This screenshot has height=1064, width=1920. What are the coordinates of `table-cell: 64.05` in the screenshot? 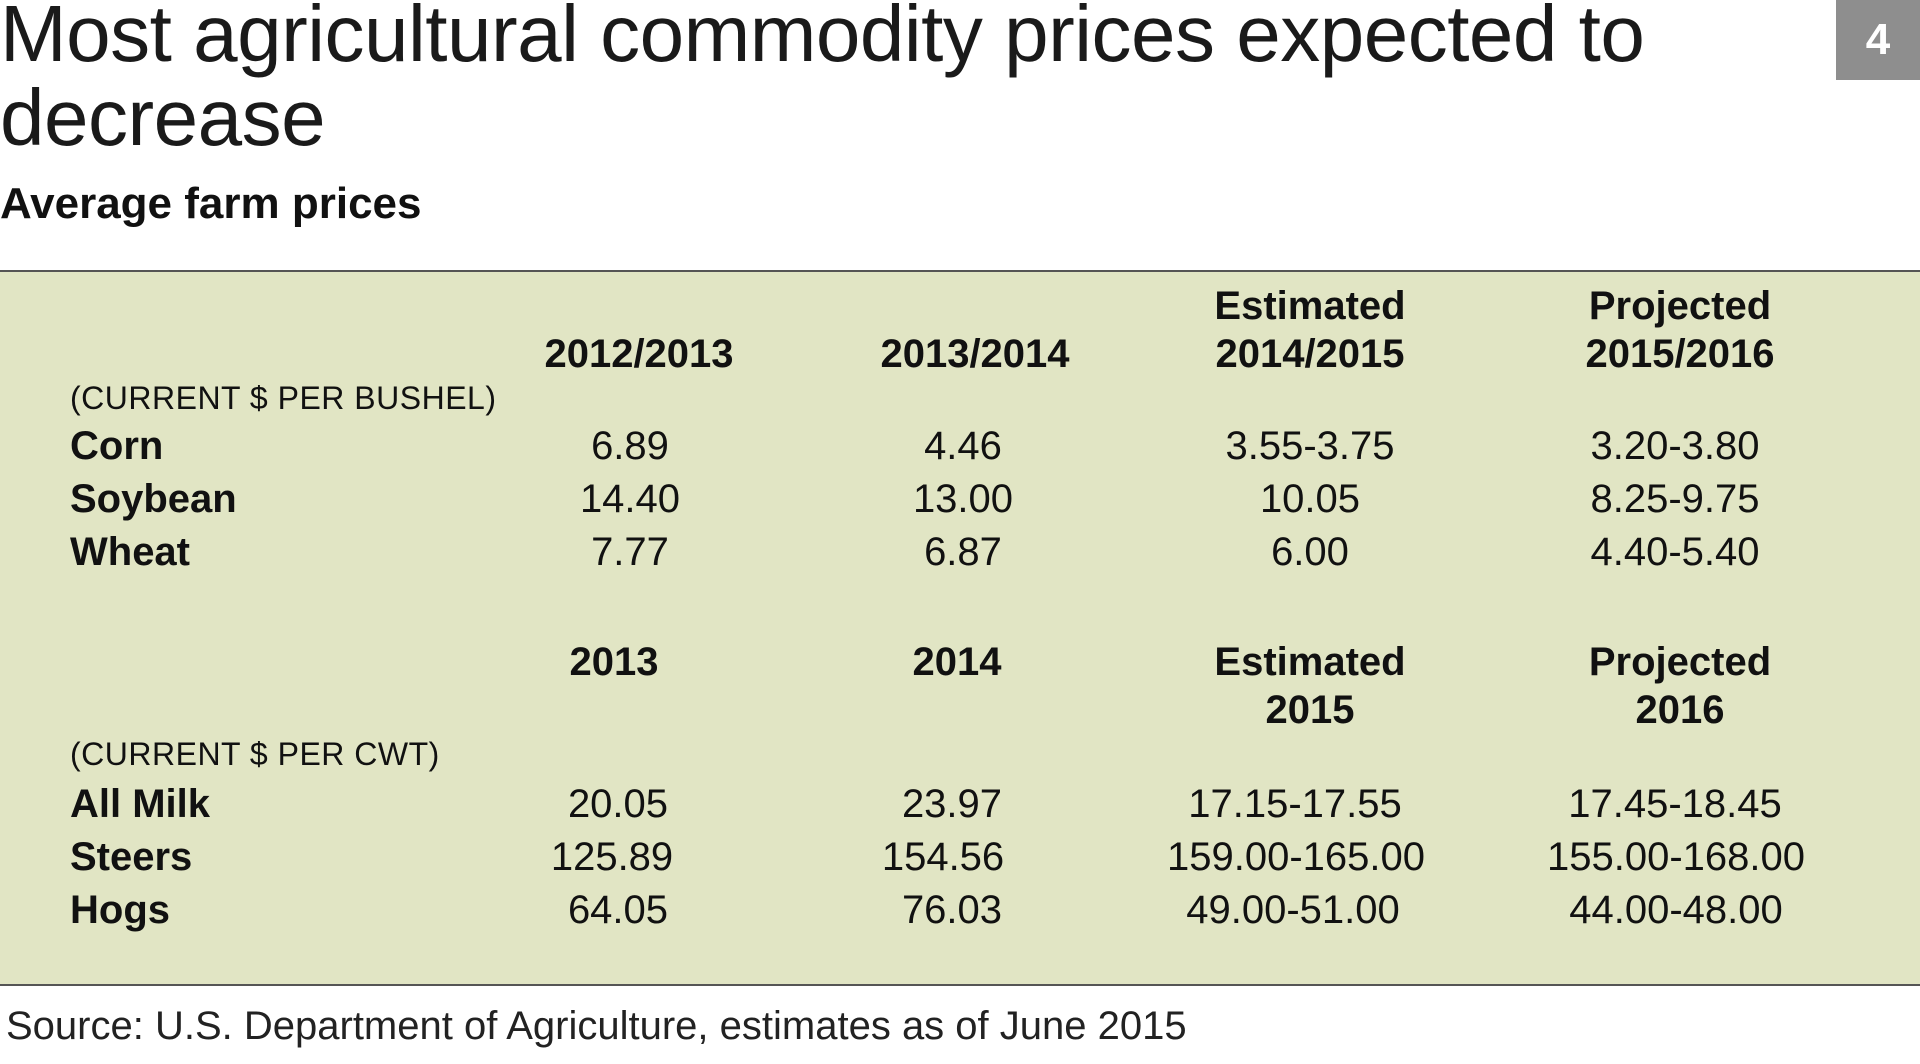 It's located at (618, 910).